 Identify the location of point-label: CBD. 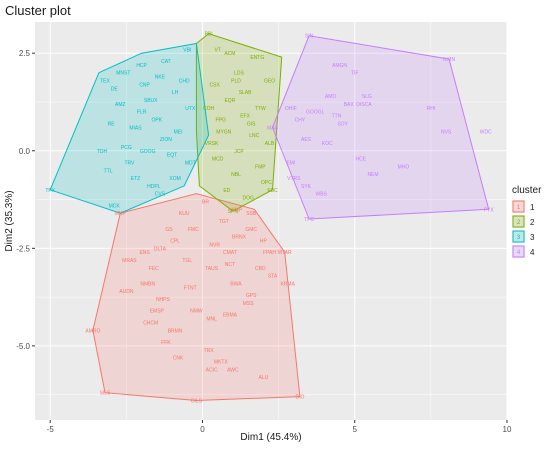
(260, 269).